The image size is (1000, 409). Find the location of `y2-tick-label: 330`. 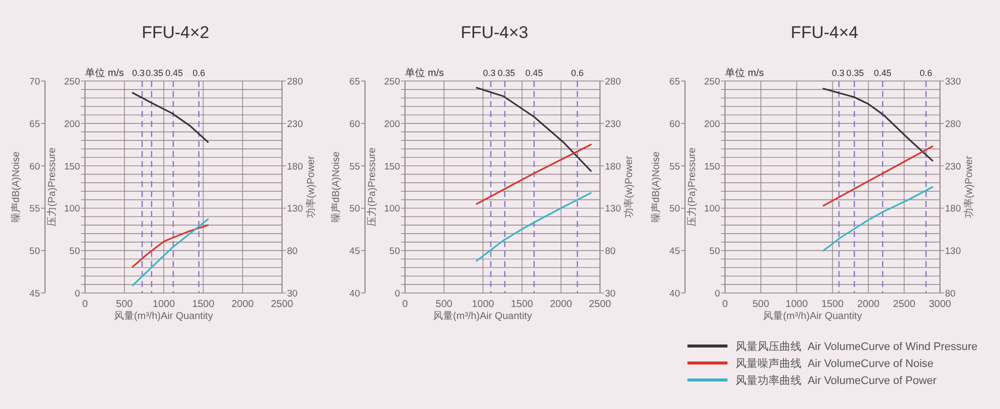

y2-tick-label: 330 is located at coordinates (953, 82).